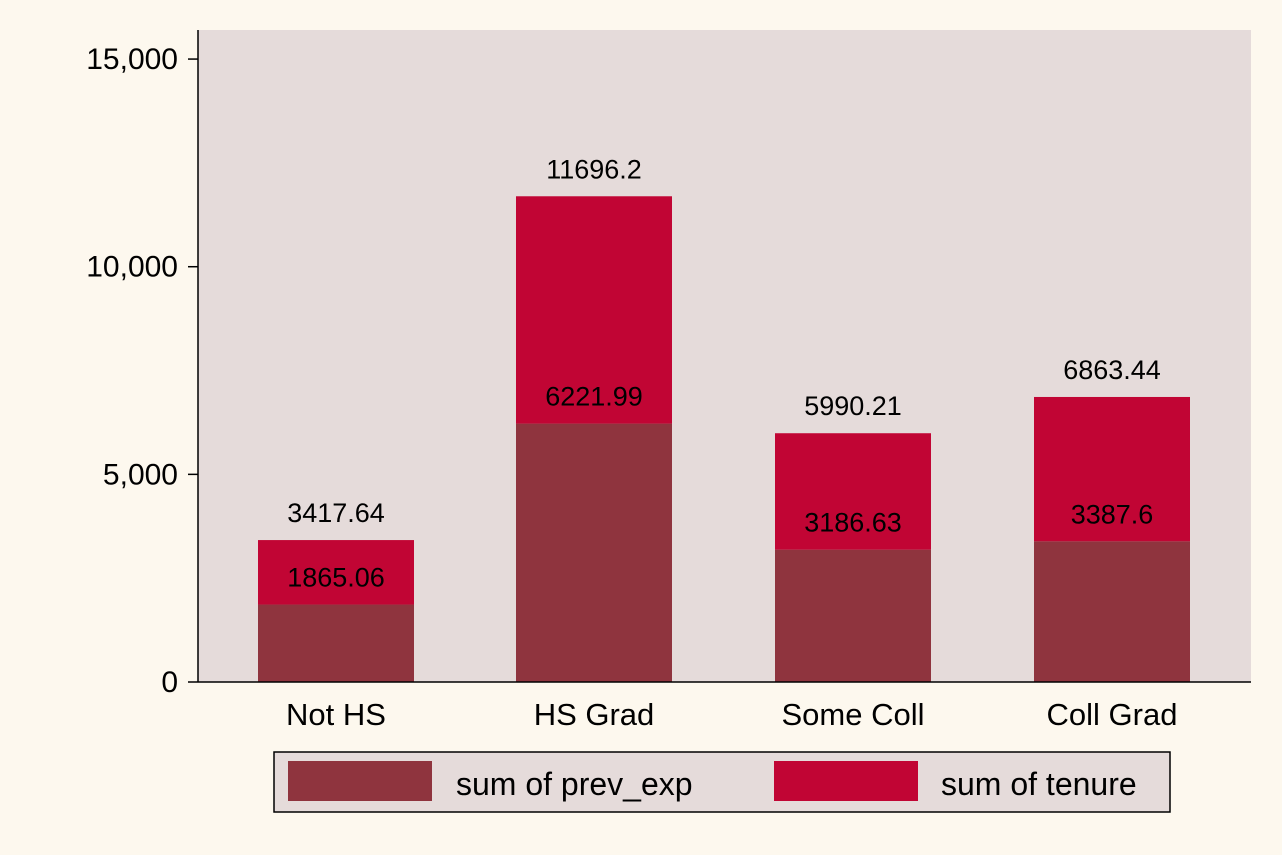 This screenshot has width=1282, height=855. Describe the element at coordinates (360, 781) in the screenshot. I see `legend-swatch-prev-exp` at that location.